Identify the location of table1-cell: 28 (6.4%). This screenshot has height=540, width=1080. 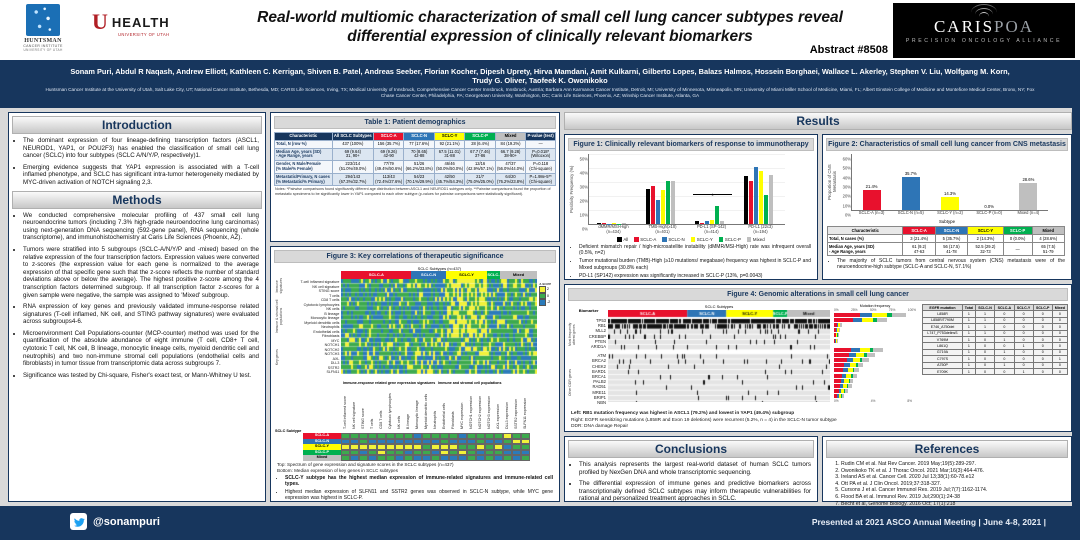
(480, 144).